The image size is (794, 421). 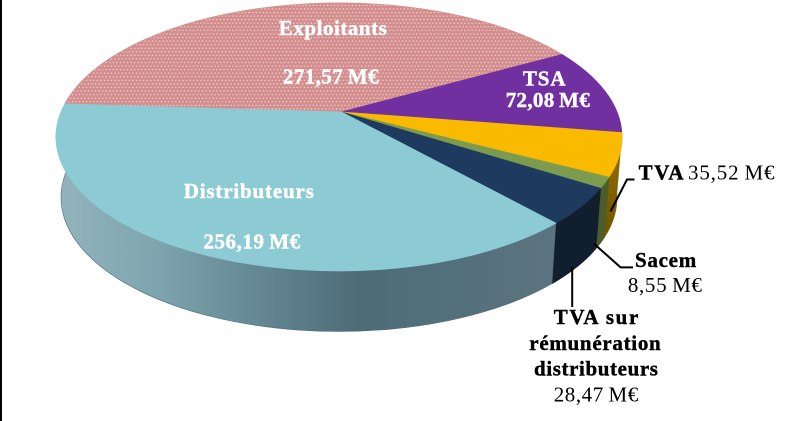 I want to click on svg-text: Distributeurs, so click(x=249, y=191).